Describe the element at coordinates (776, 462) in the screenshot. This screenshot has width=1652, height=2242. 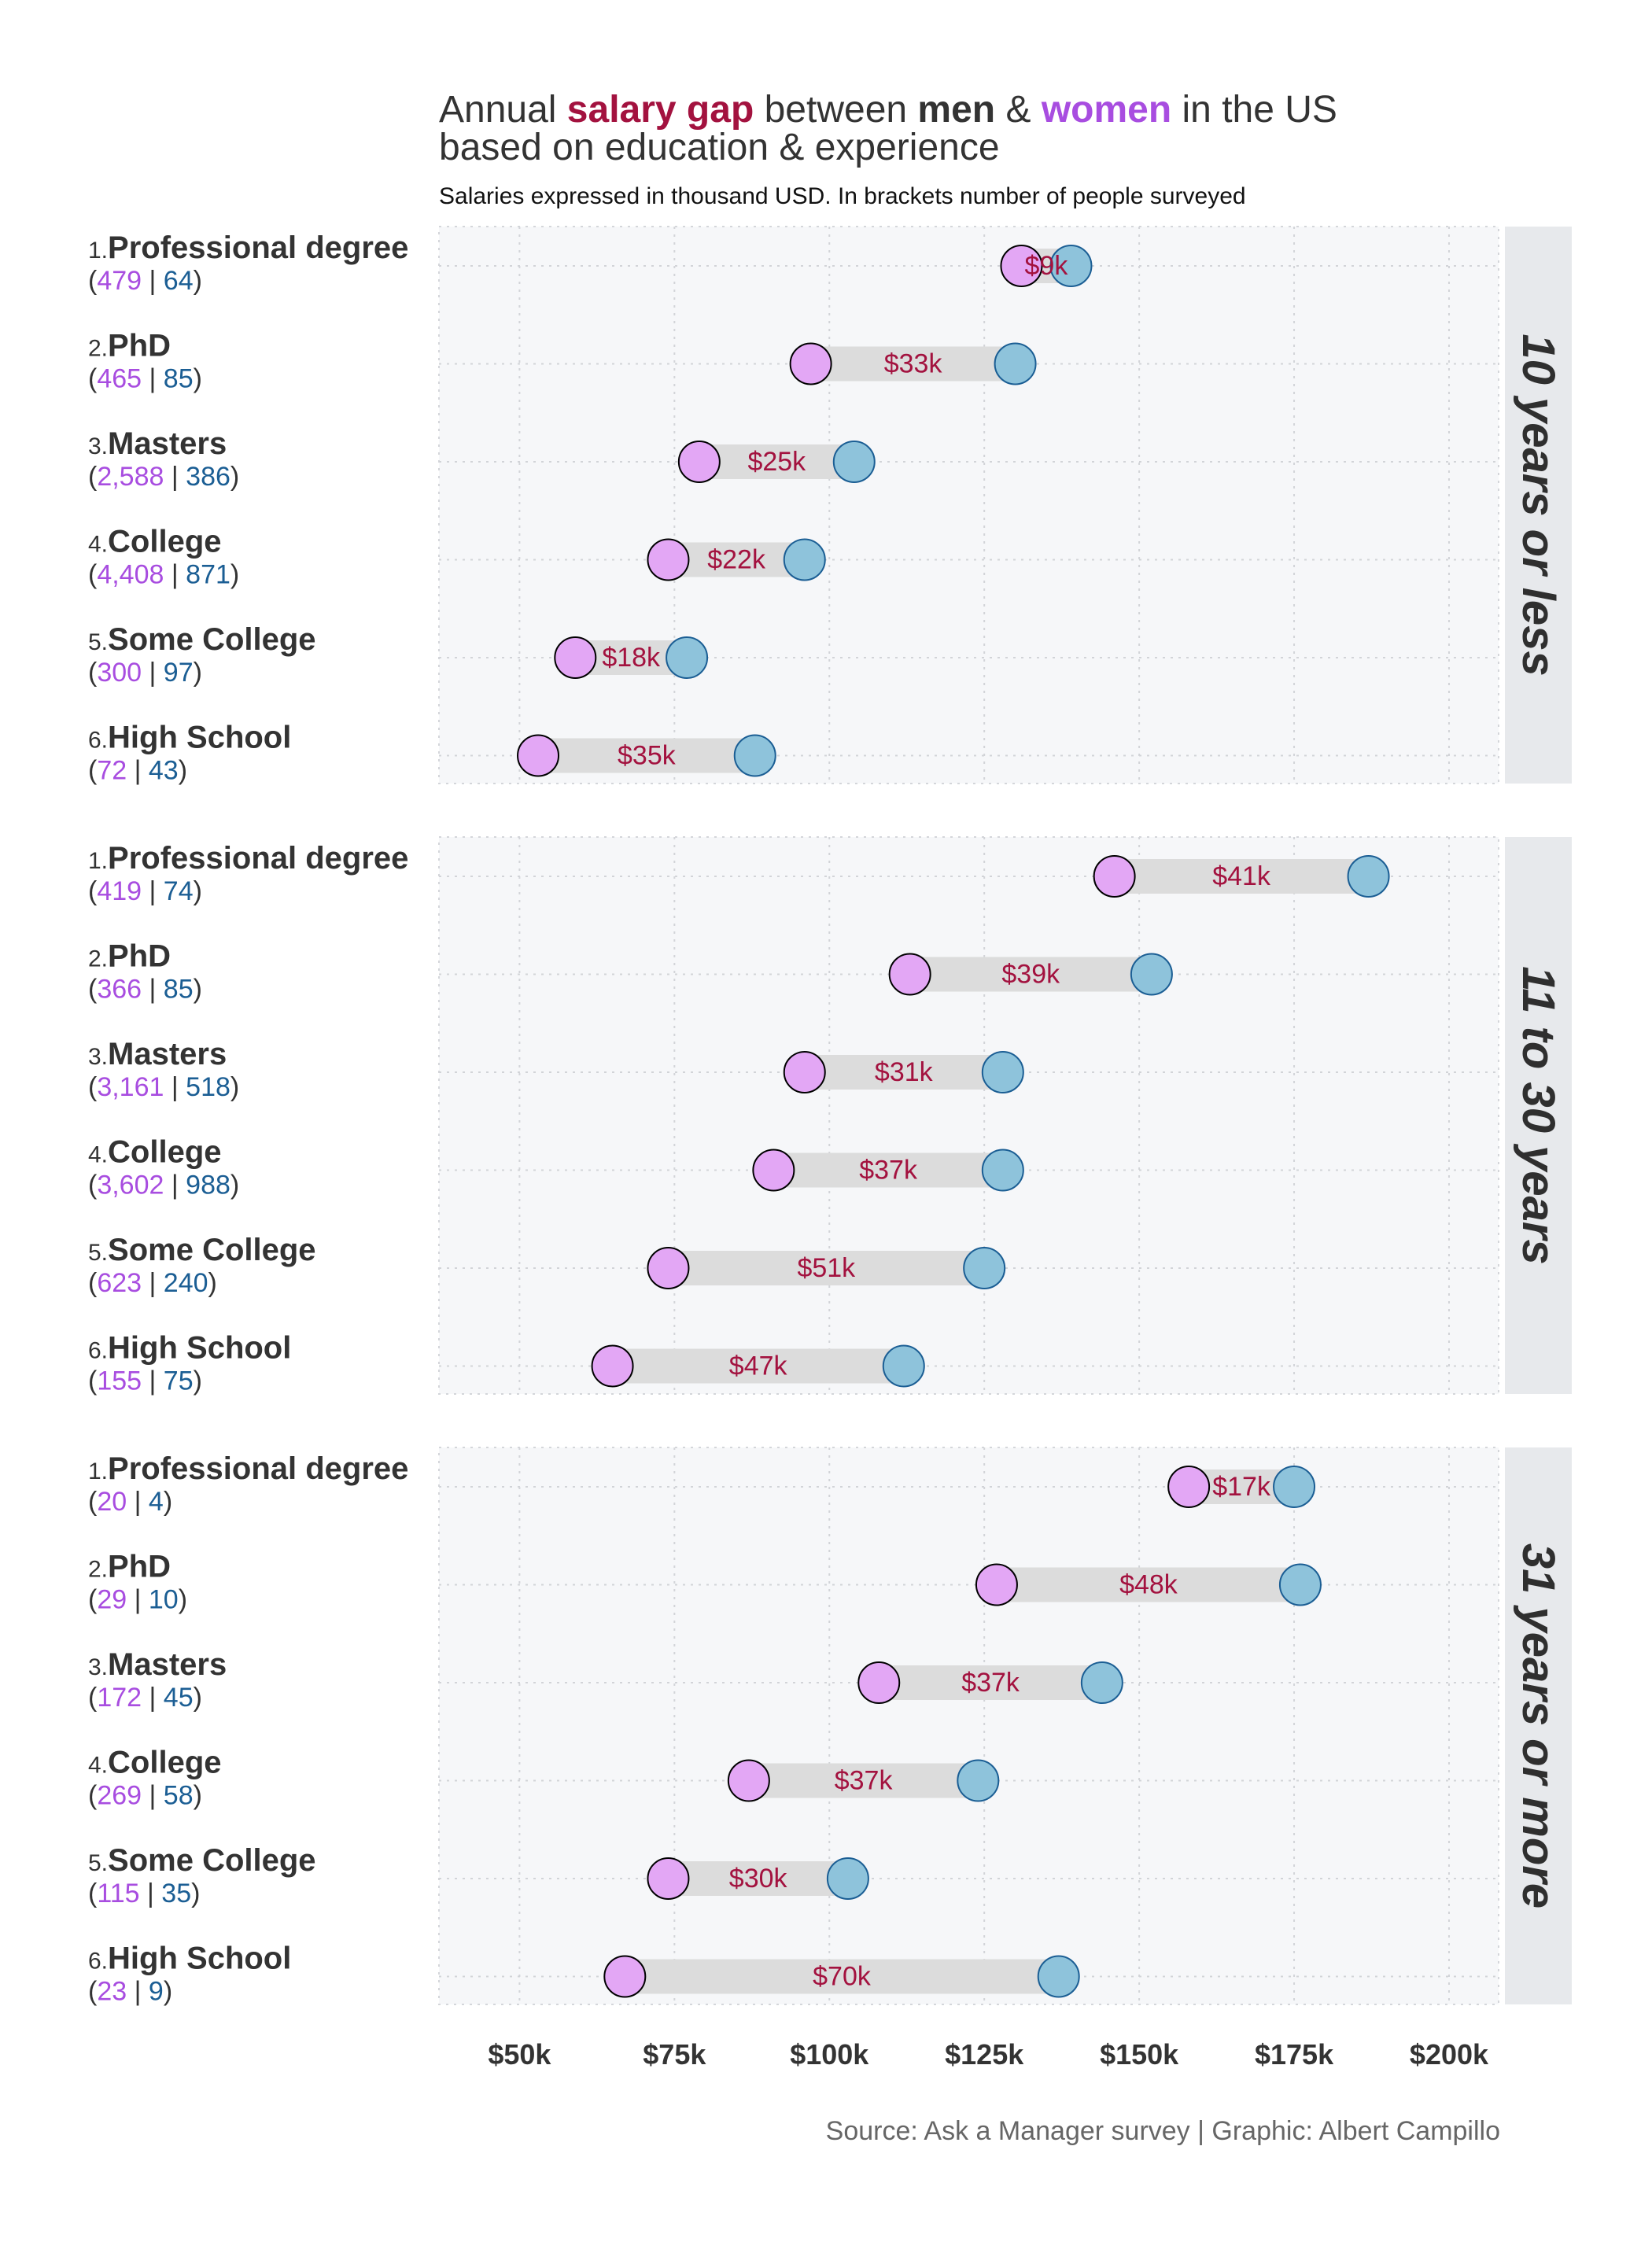
I see `gap-label: $25k` at that location.